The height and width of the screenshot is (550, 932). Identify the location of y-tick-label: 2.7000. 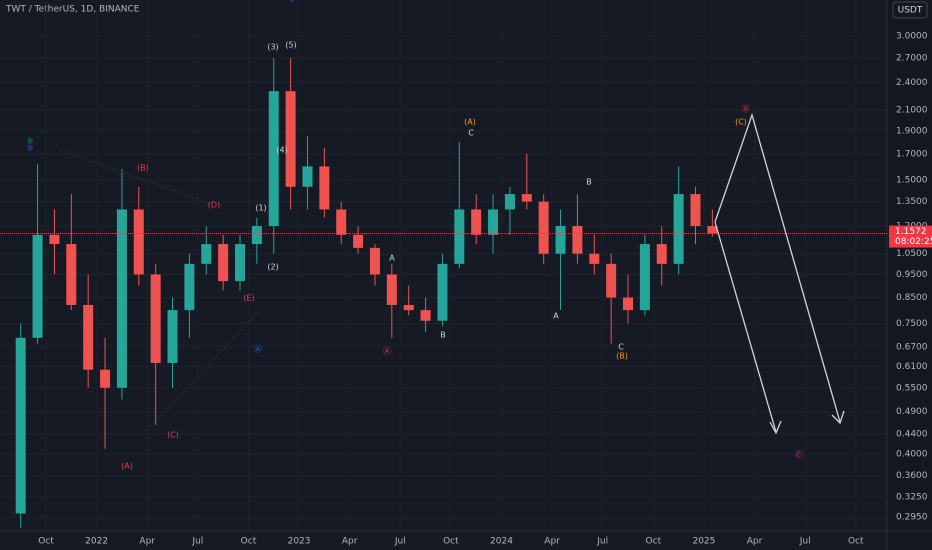
(912, 58).